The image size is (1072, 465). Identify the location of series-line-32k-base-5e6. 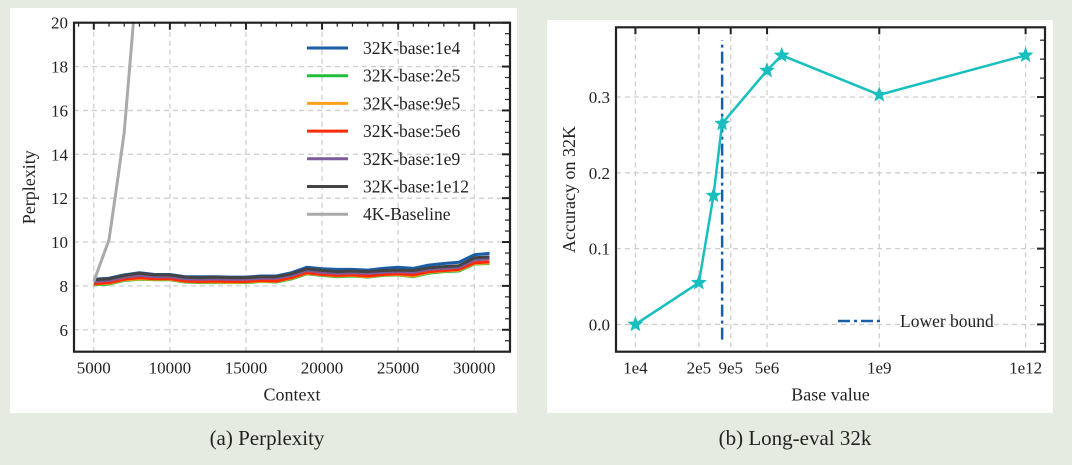
(291, 273).